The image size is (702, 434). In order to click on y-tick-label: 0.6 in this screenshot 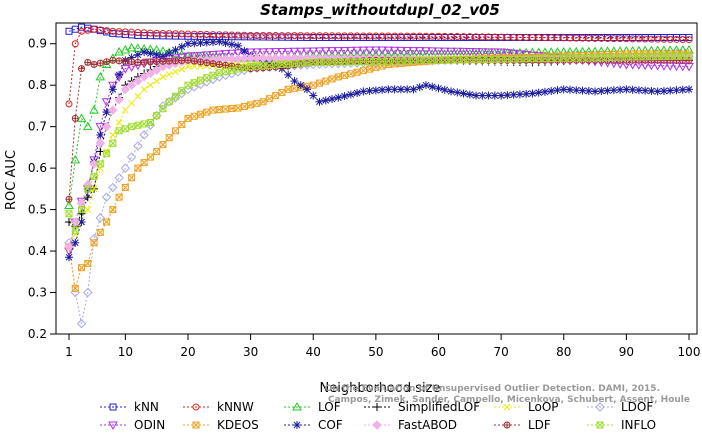, I will do `click(37, 168)`.